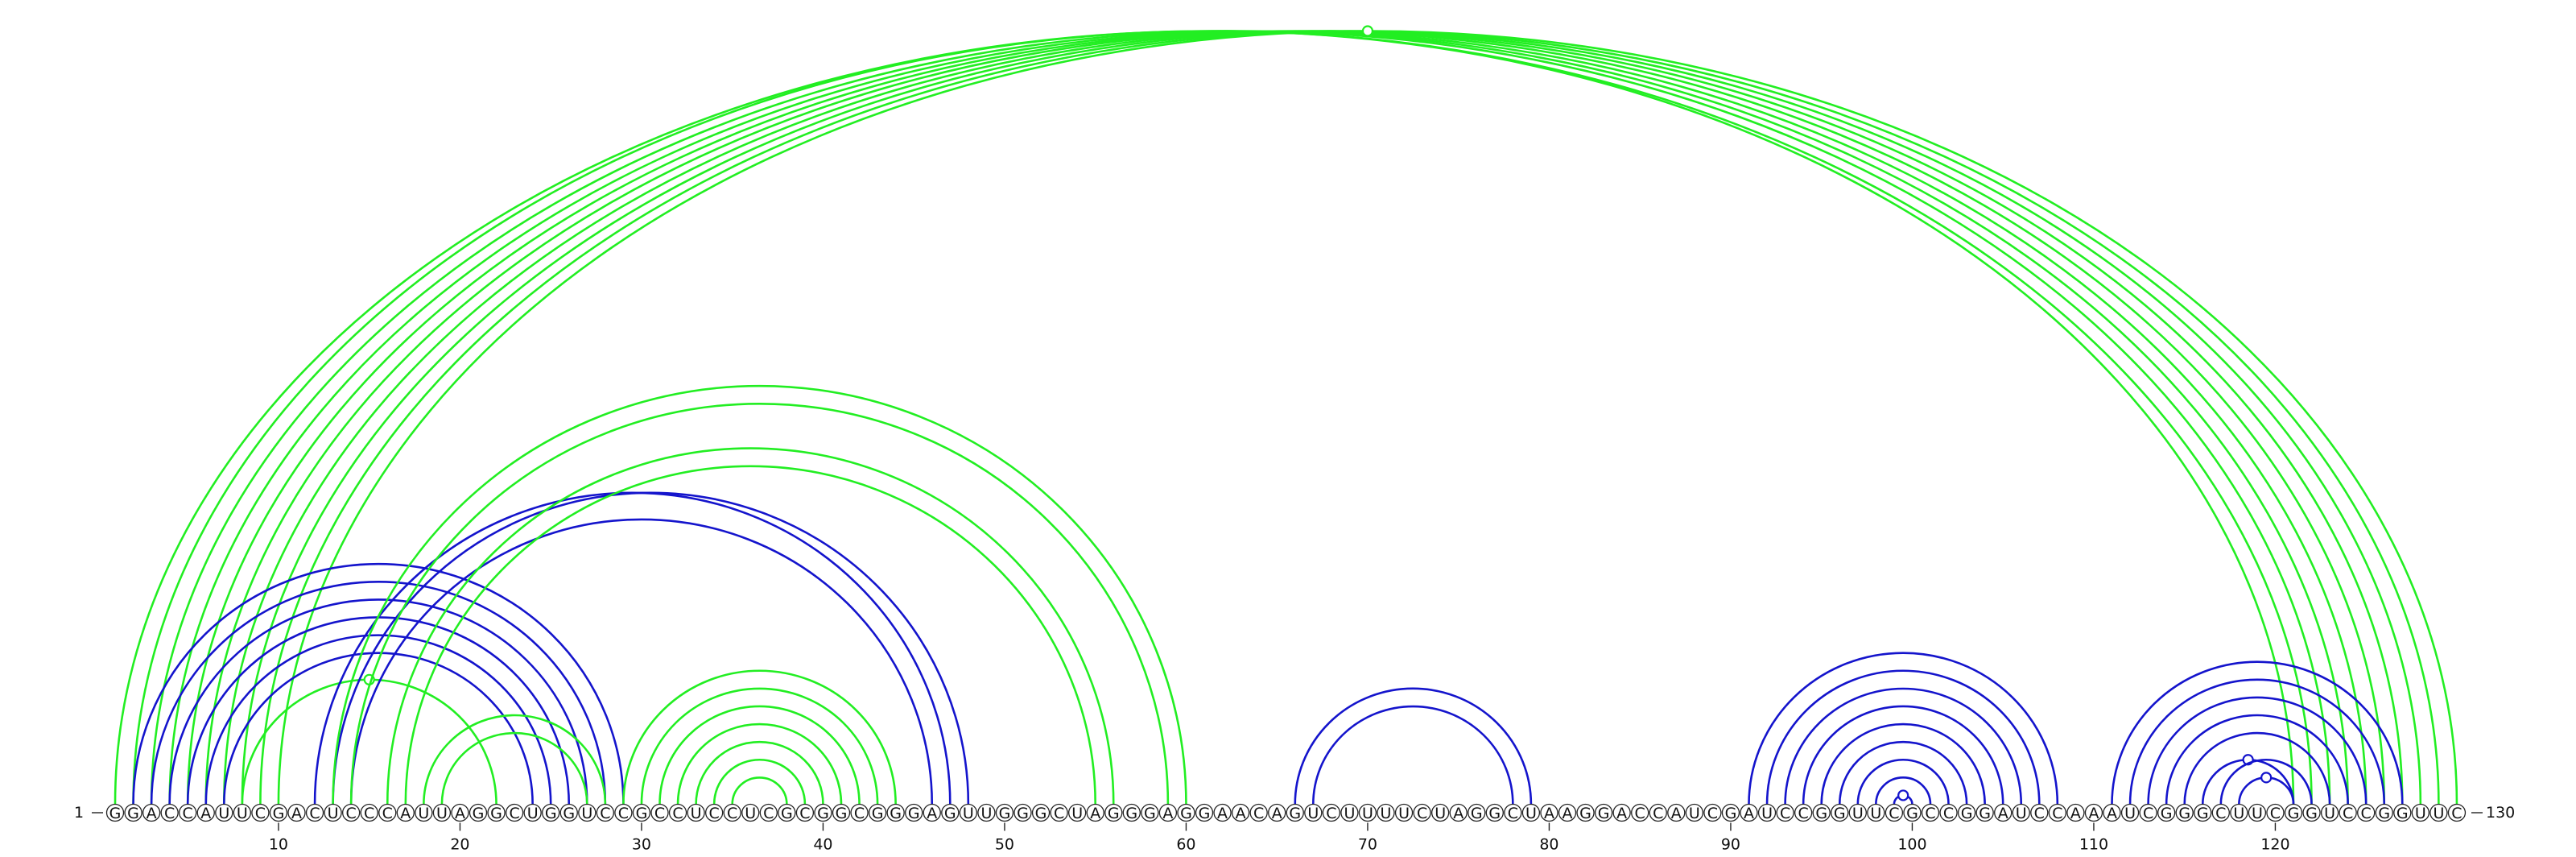  I want to click on sequence-end: 130, so click(2493, 813).